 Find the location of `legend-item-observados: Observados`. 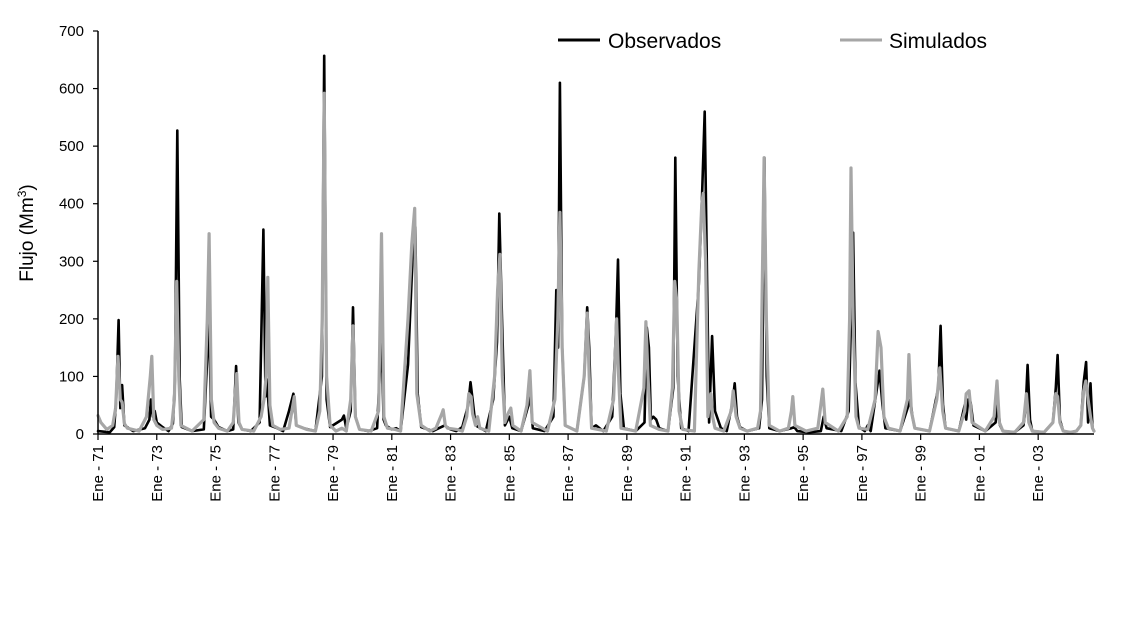

legend-item-observados: Observados is located at coordinates (639, 41).